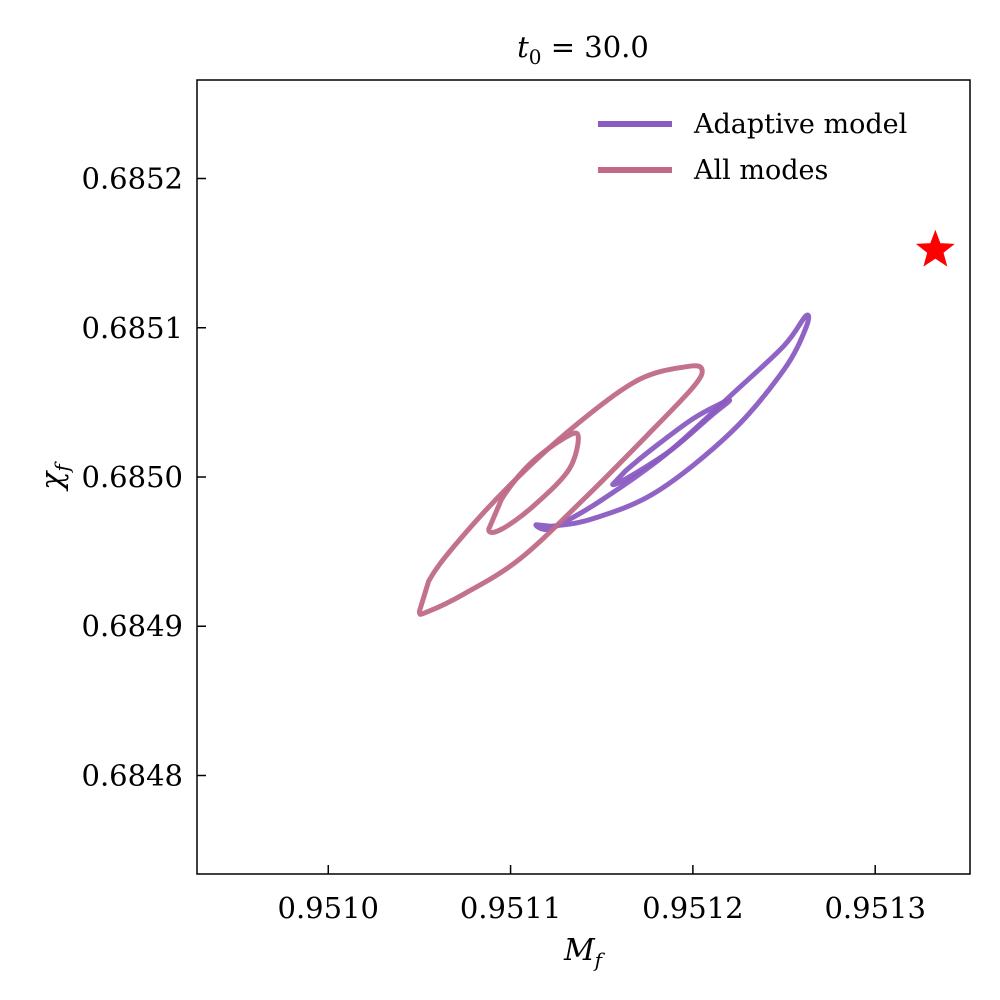 Image resolution: width=1000 pixels, height=1000 pixels. I want to click on y-axis: 0.6848 0.6849 0.6850 0.6851 0.6852, so click(144, 477).